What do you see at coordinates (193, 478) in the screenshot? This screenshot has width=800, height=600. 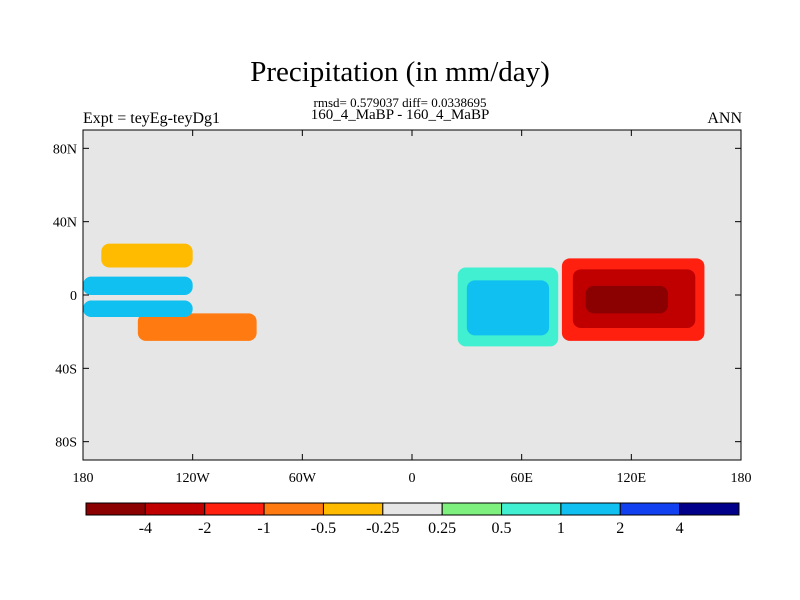 I see `x-tick-label: 120W` at bounding box center [193, 478].